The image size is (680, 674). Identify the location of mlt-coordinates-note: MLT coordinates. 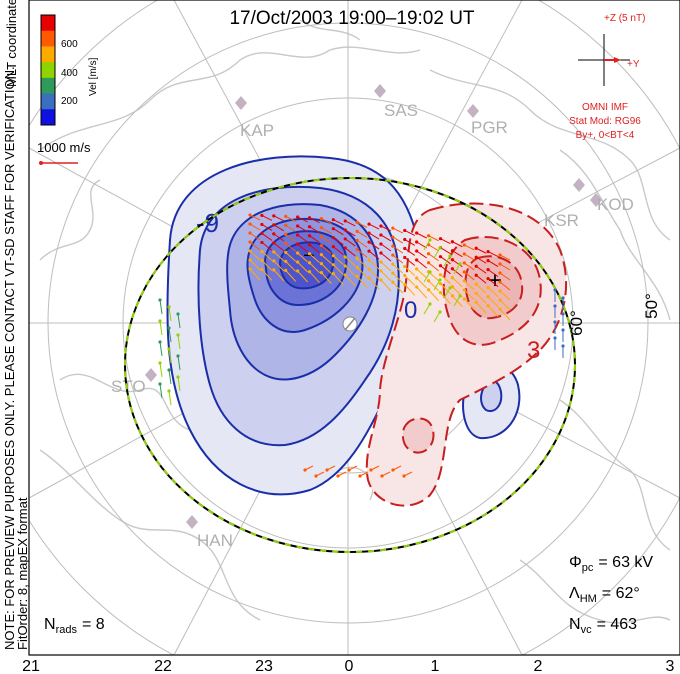
(11, 43).